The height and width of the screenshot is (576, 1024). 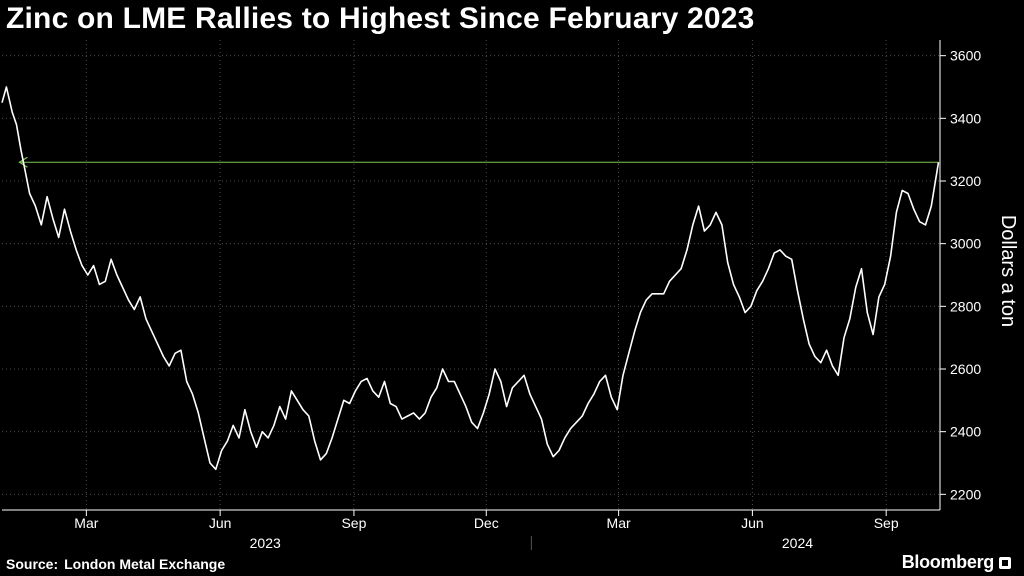 What do you see at coordinates (965, 494) in the screenshot?
I see `y-tick-label: 2200` at bounding box center [965, 494].